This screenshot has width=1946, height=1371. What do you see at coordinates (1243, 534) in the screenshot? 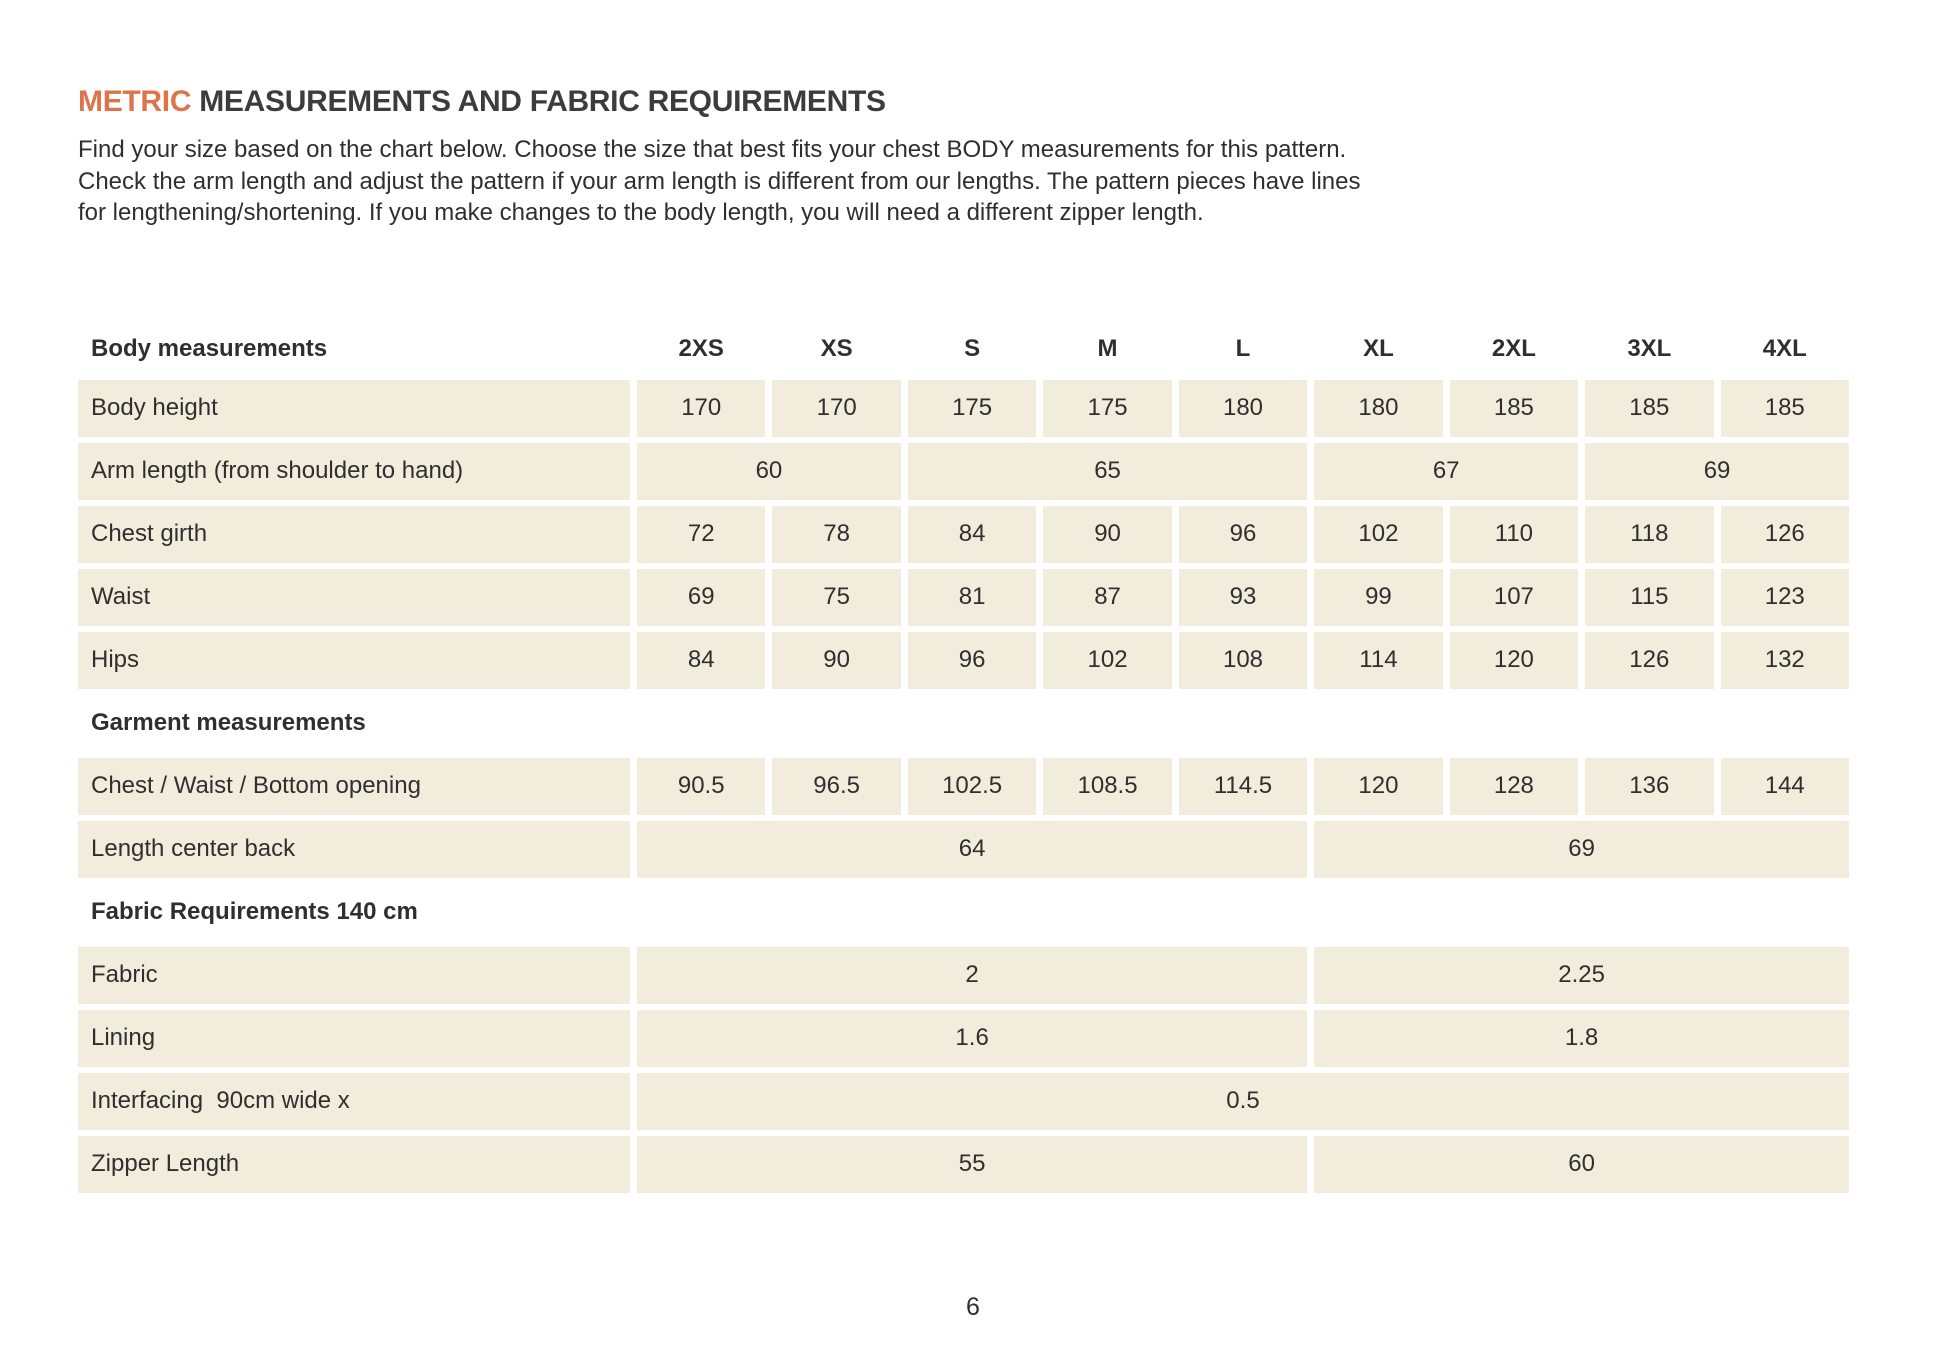
I see `value-cell-chest-girth: 96` at bounding box center [1243, 534].